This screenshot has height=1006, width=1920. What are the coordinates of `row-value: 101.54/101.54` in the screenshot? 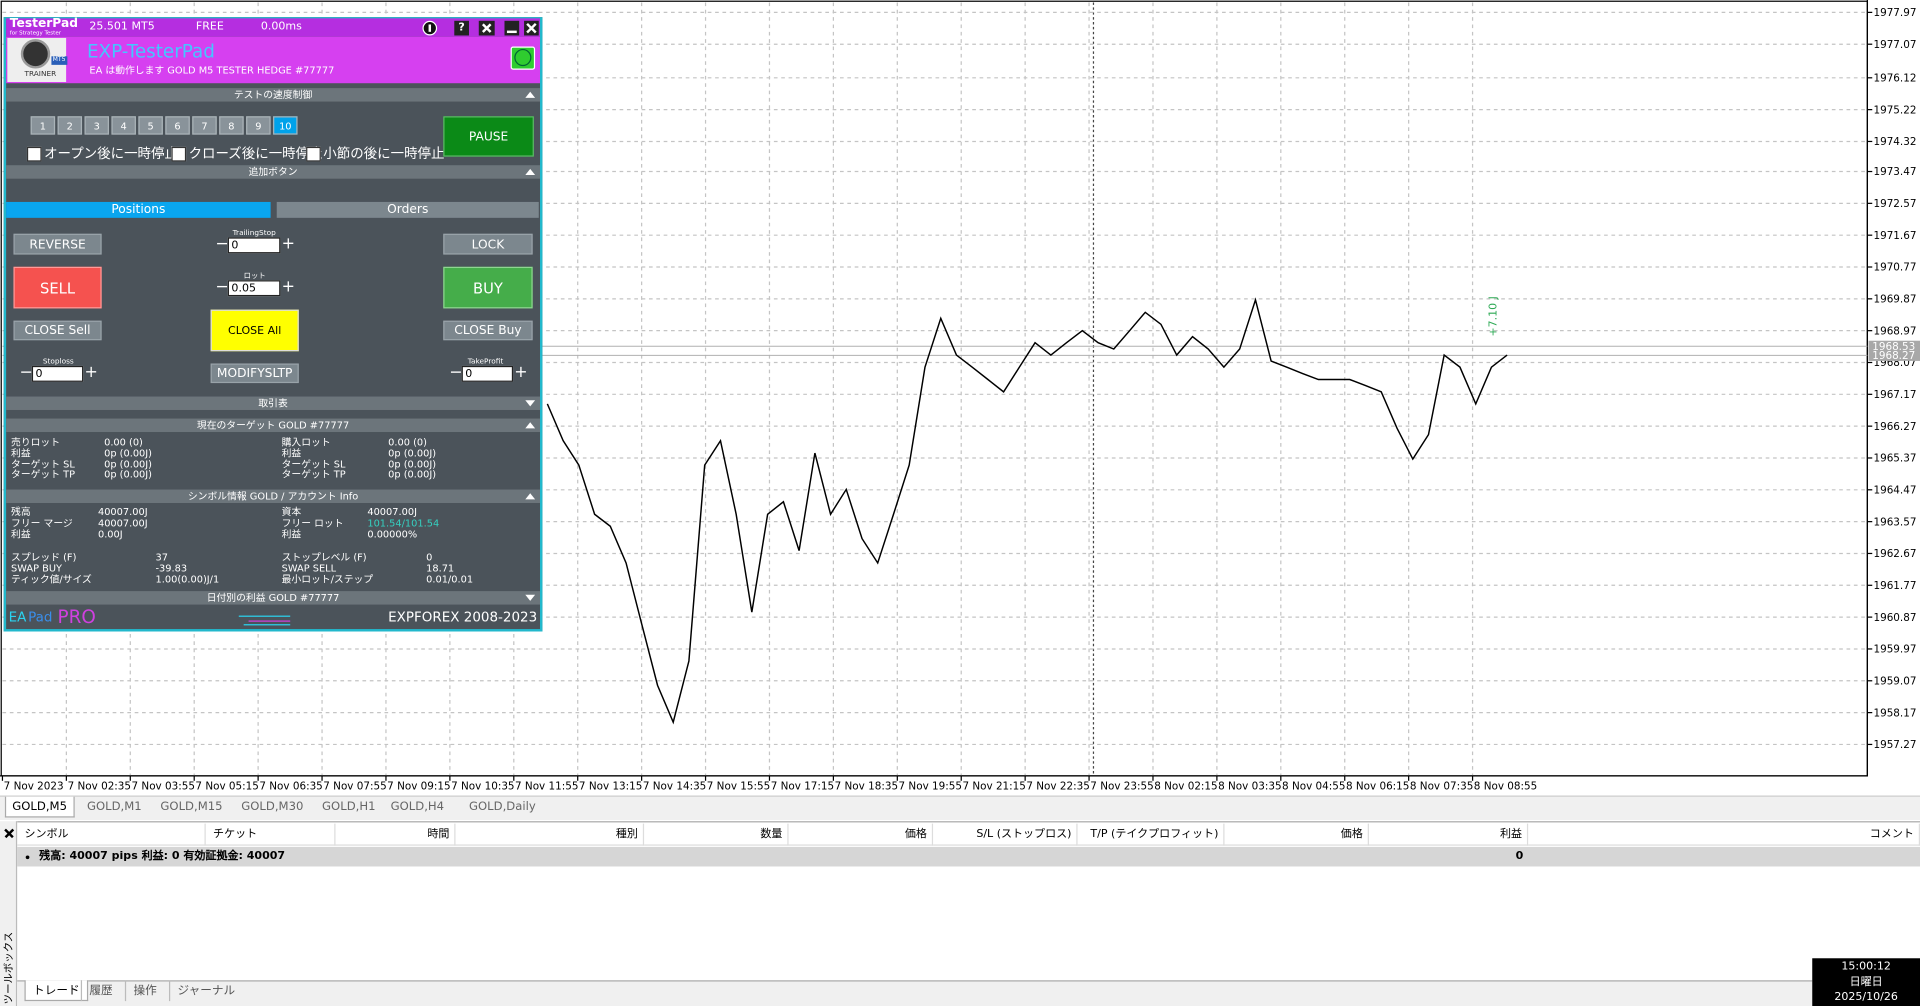 It's located at (403, 523).